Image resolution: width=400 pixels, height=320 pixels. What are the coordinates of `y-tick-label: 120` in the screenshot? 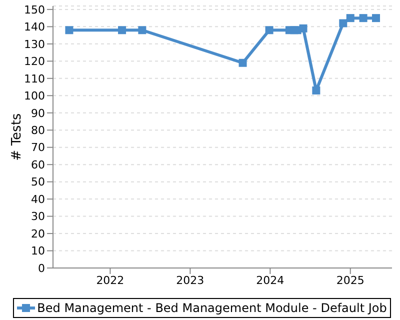 It's located at (34, 61).